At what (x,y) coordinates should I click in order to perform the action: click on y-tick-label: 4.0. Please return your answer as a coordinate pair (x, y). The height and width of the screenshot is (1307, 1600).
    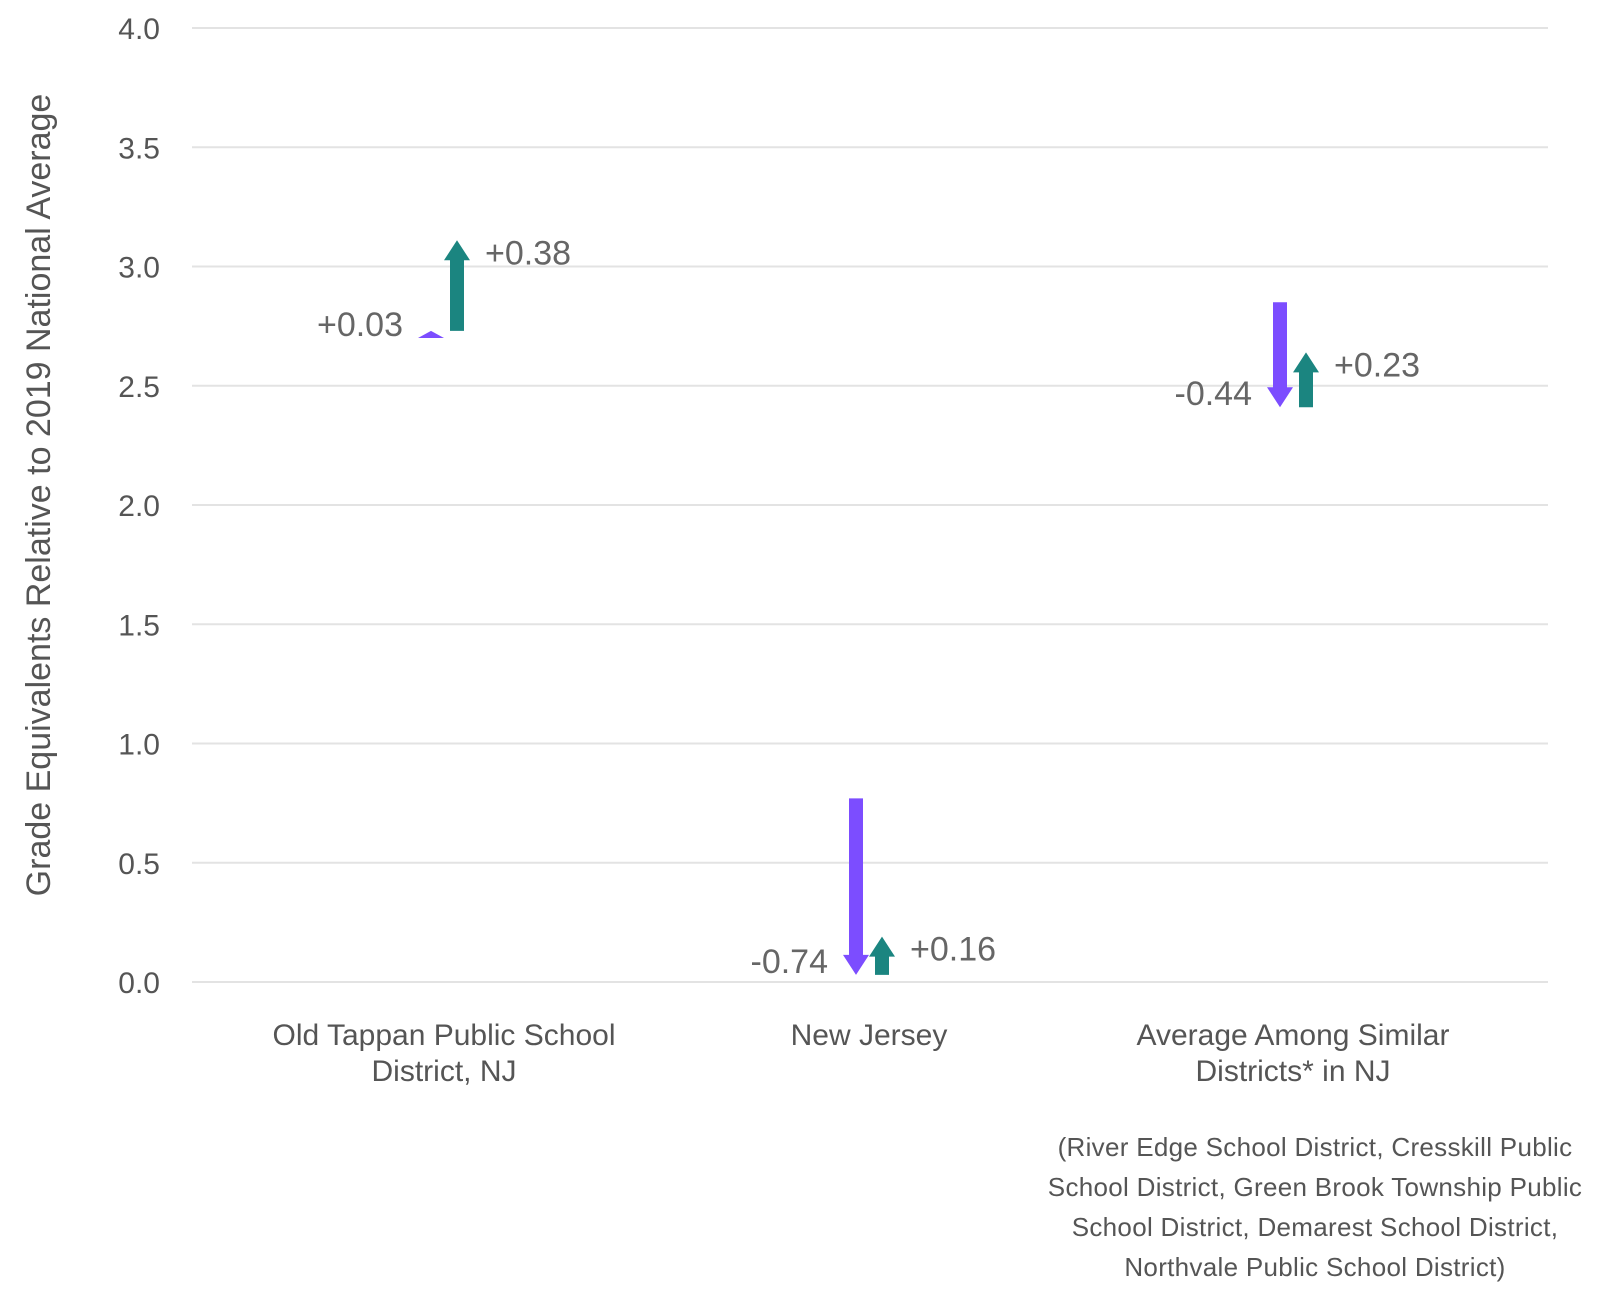
    Looking at the image, I should click on (139, 29).